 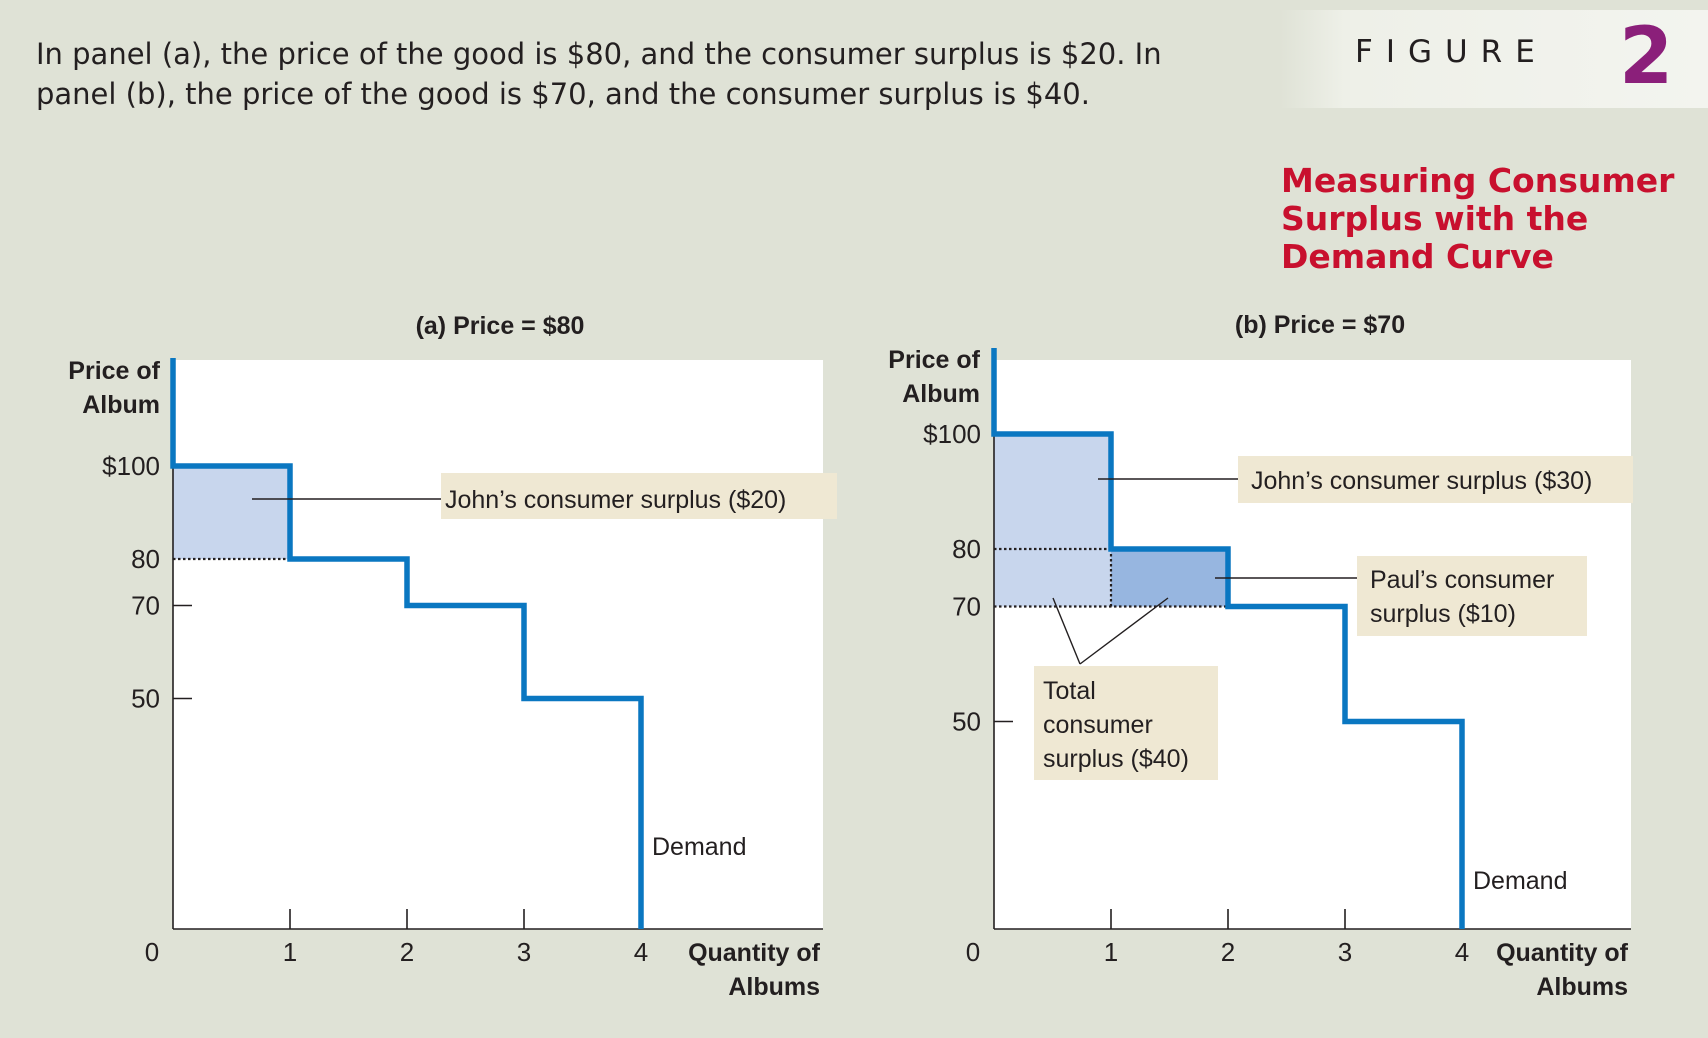 I want to click on total-surplus-label-line-3: surplus ($40), so click(x=1116, y=759).